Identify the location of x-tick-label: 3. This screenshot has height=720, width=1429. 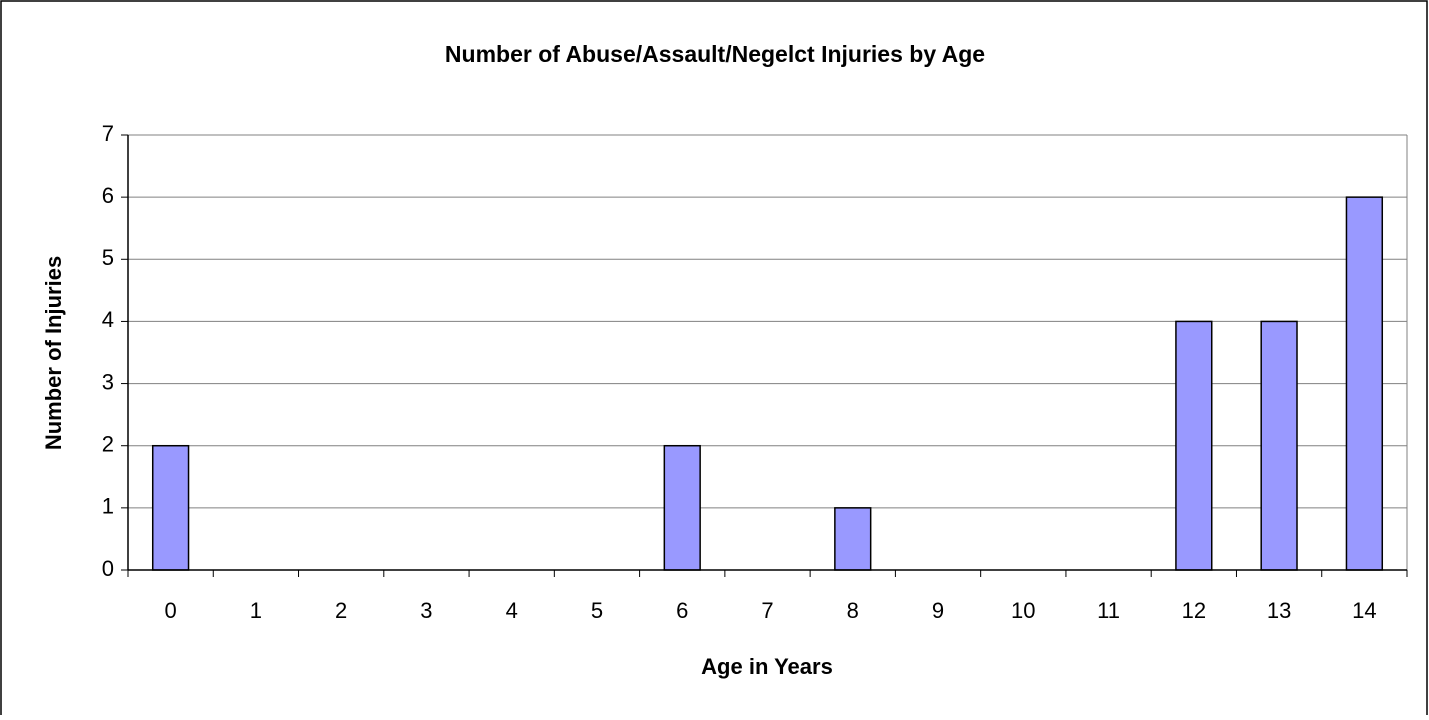
(426, 610).